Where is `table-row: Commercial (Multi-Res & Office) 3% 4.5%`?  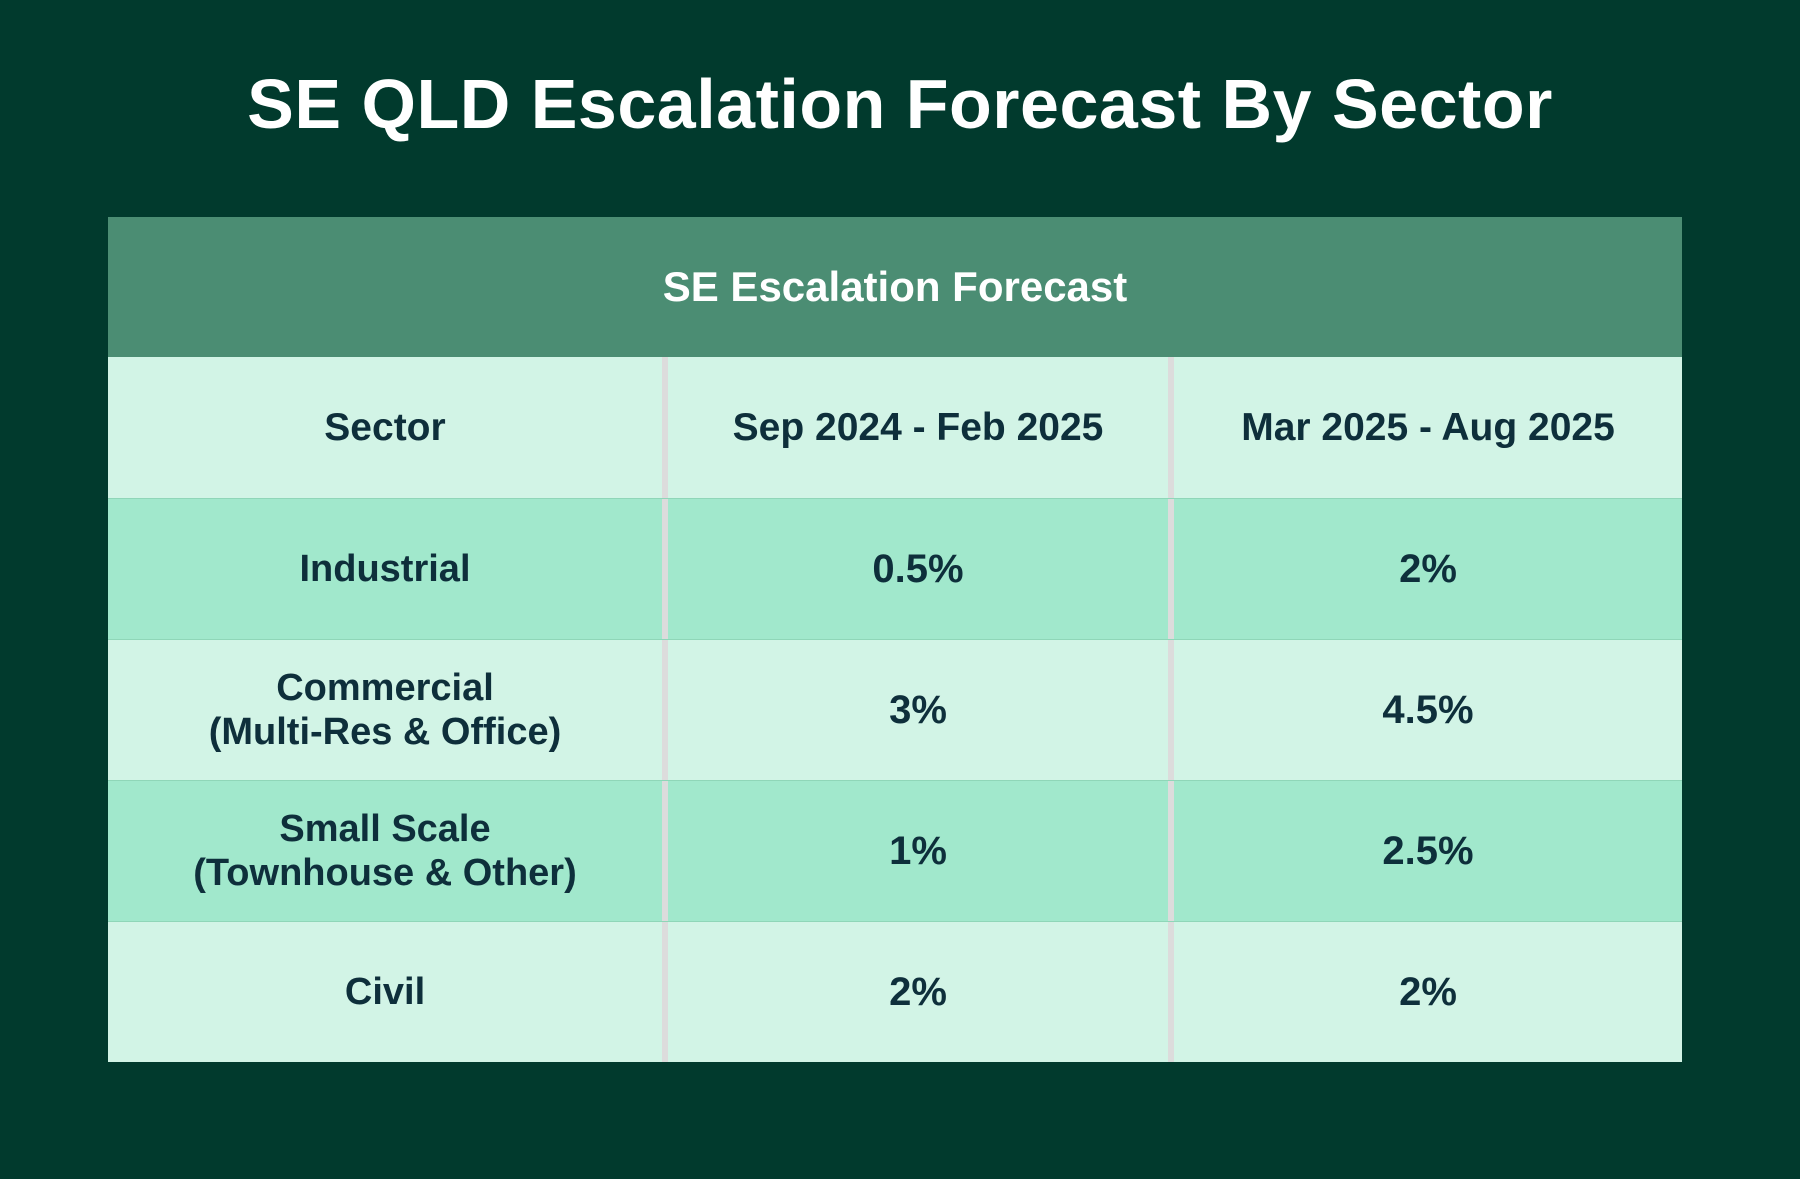 table-row: Commercial (Multi-Res & Office) 3% 4.5% is located at coordinates (895, 709).